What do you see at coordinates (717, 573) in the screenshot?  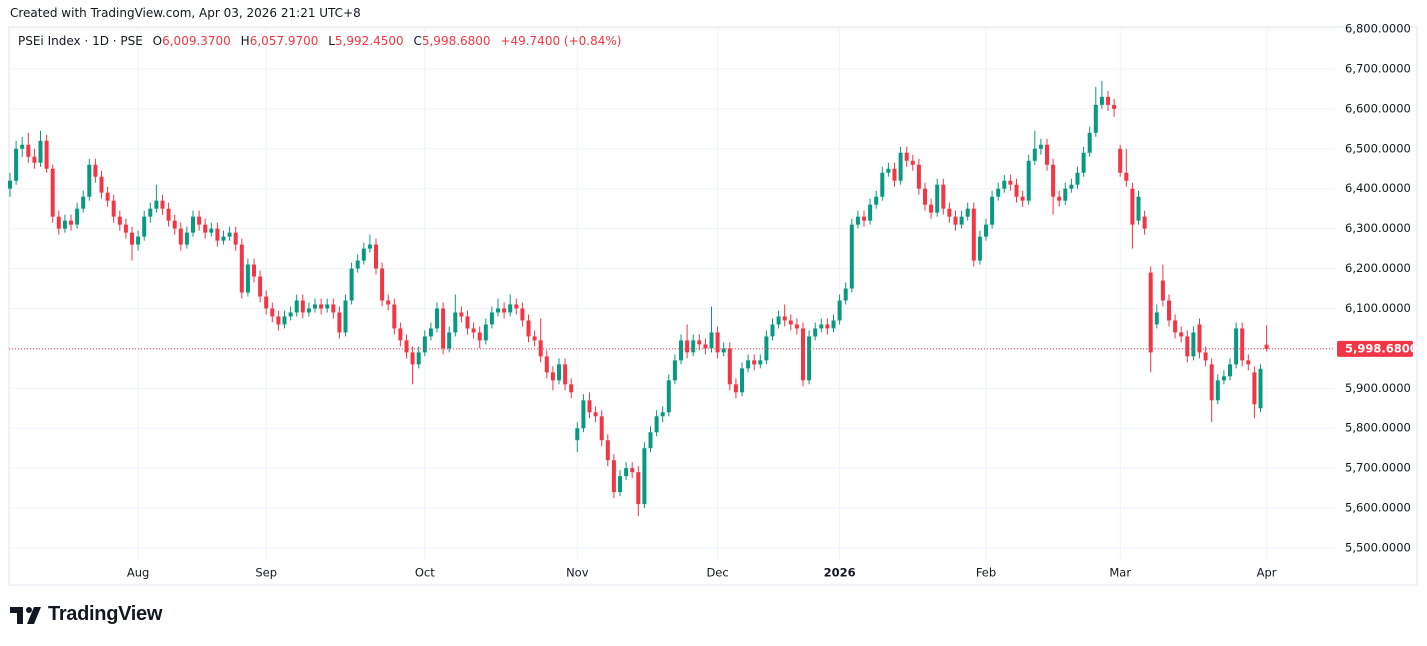 I see `x-tick-label: Dec` at bounding box center [717, 573].